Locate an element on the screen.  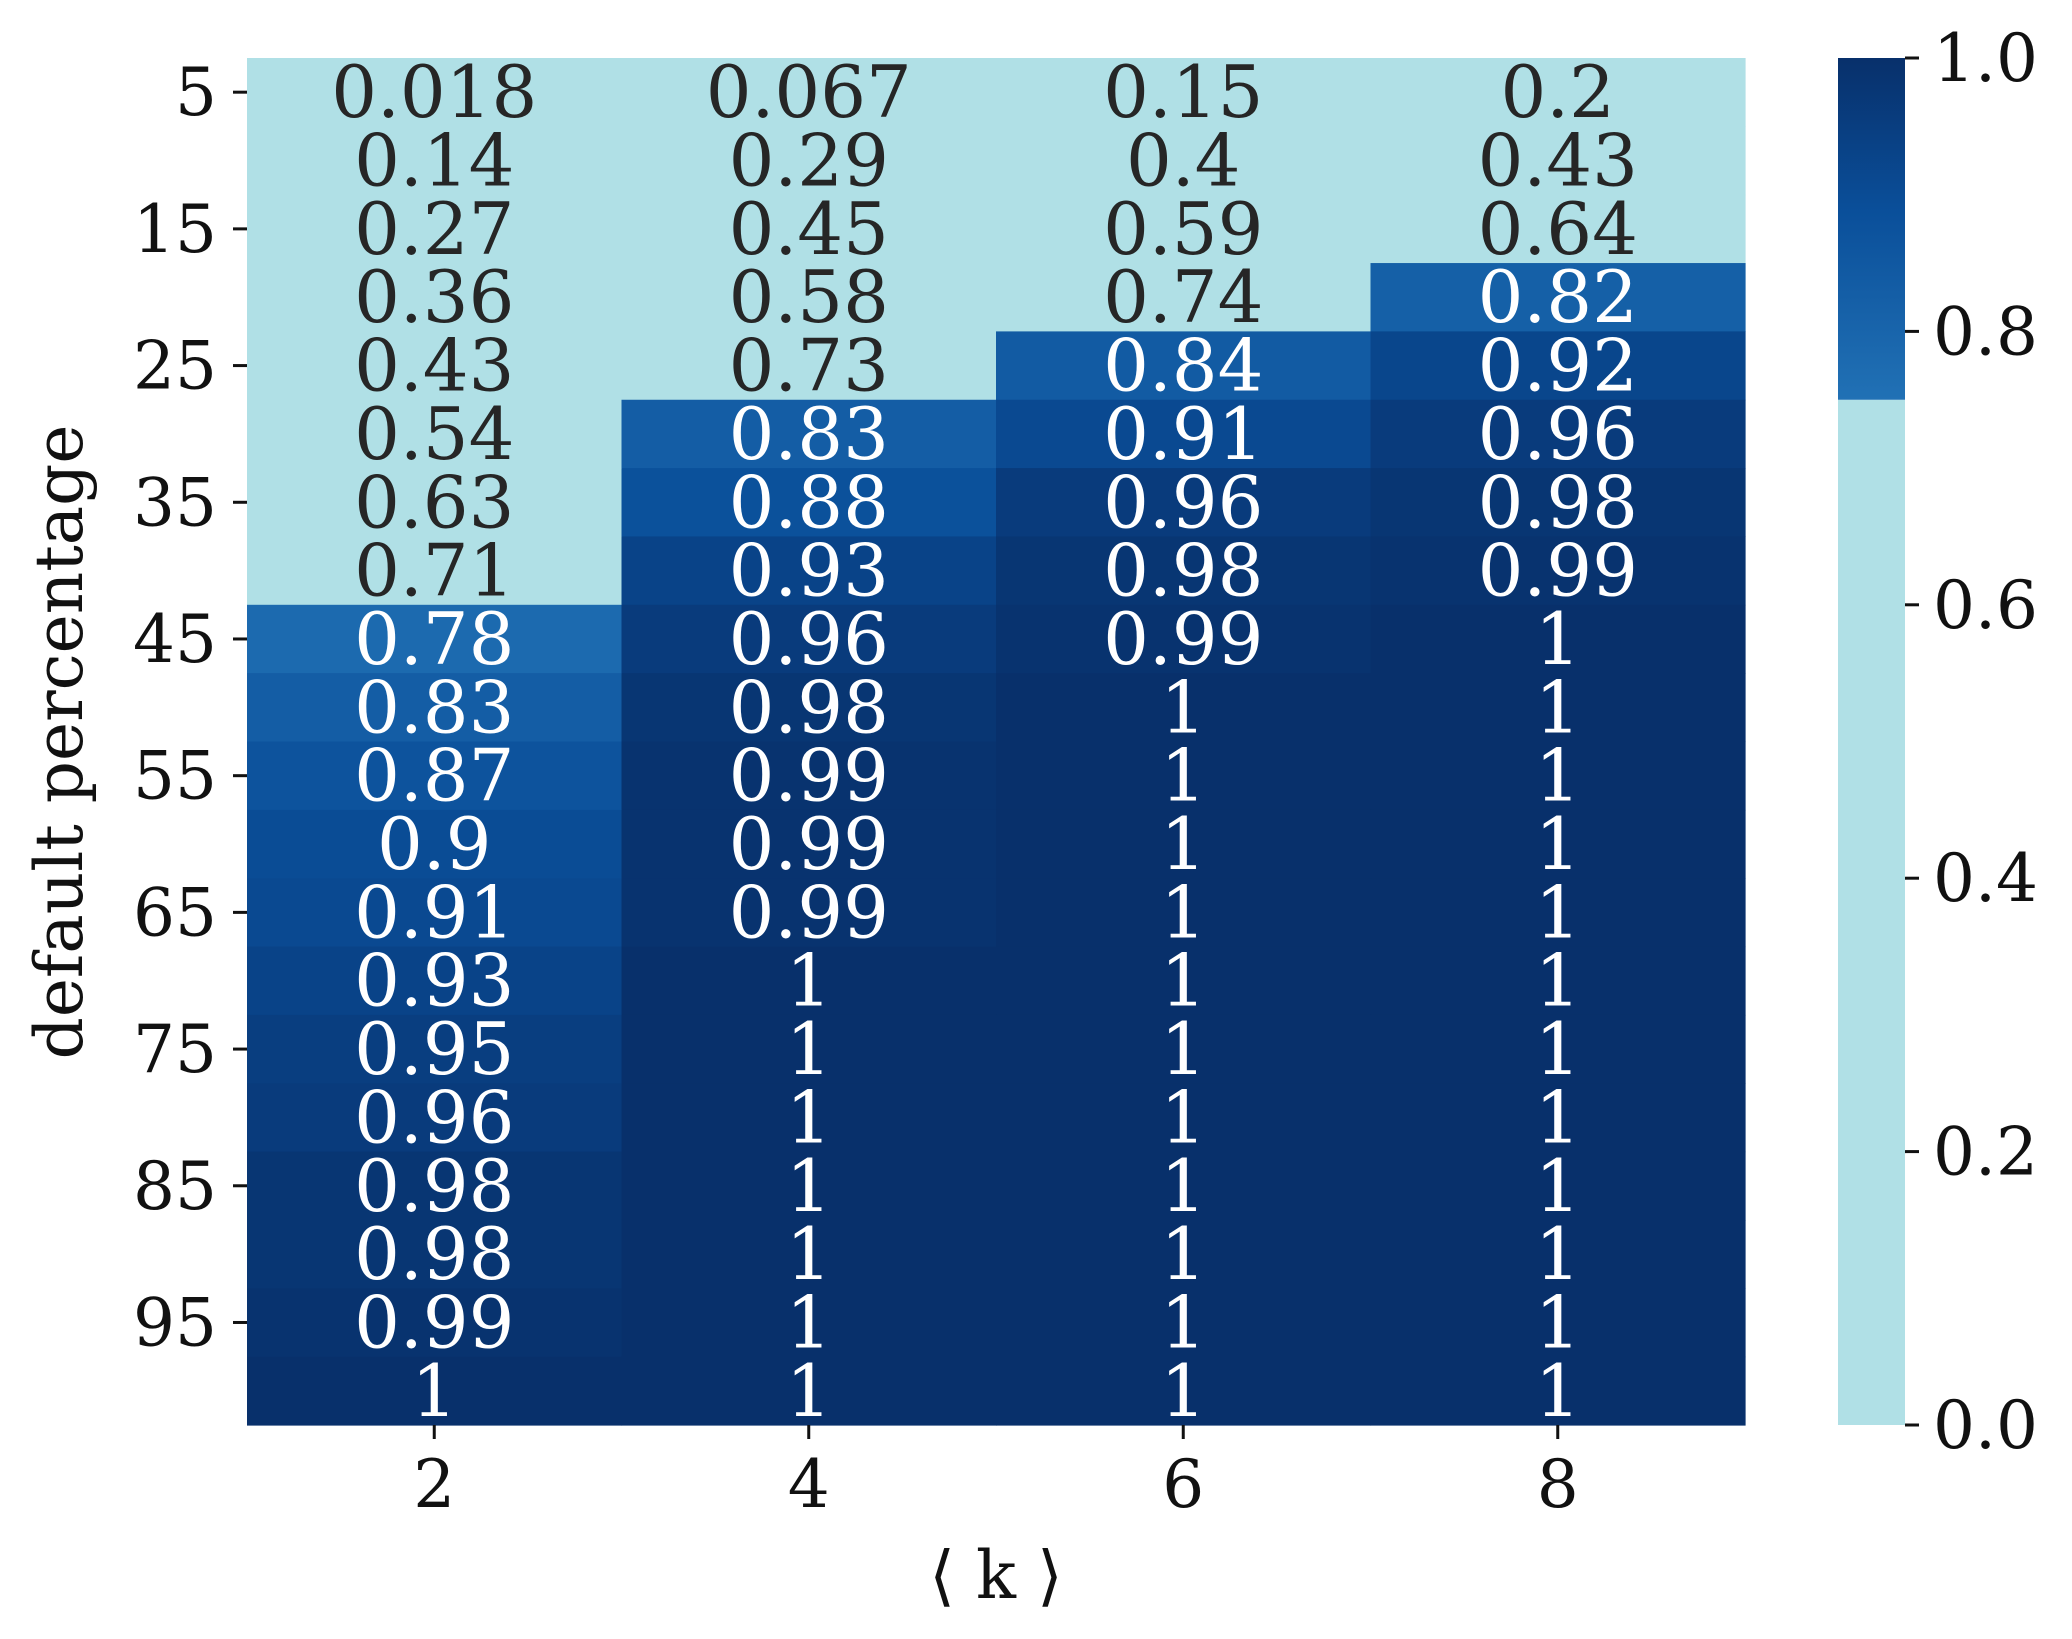
cell-value-label: 0.14 is located at coordinates (434, 161).